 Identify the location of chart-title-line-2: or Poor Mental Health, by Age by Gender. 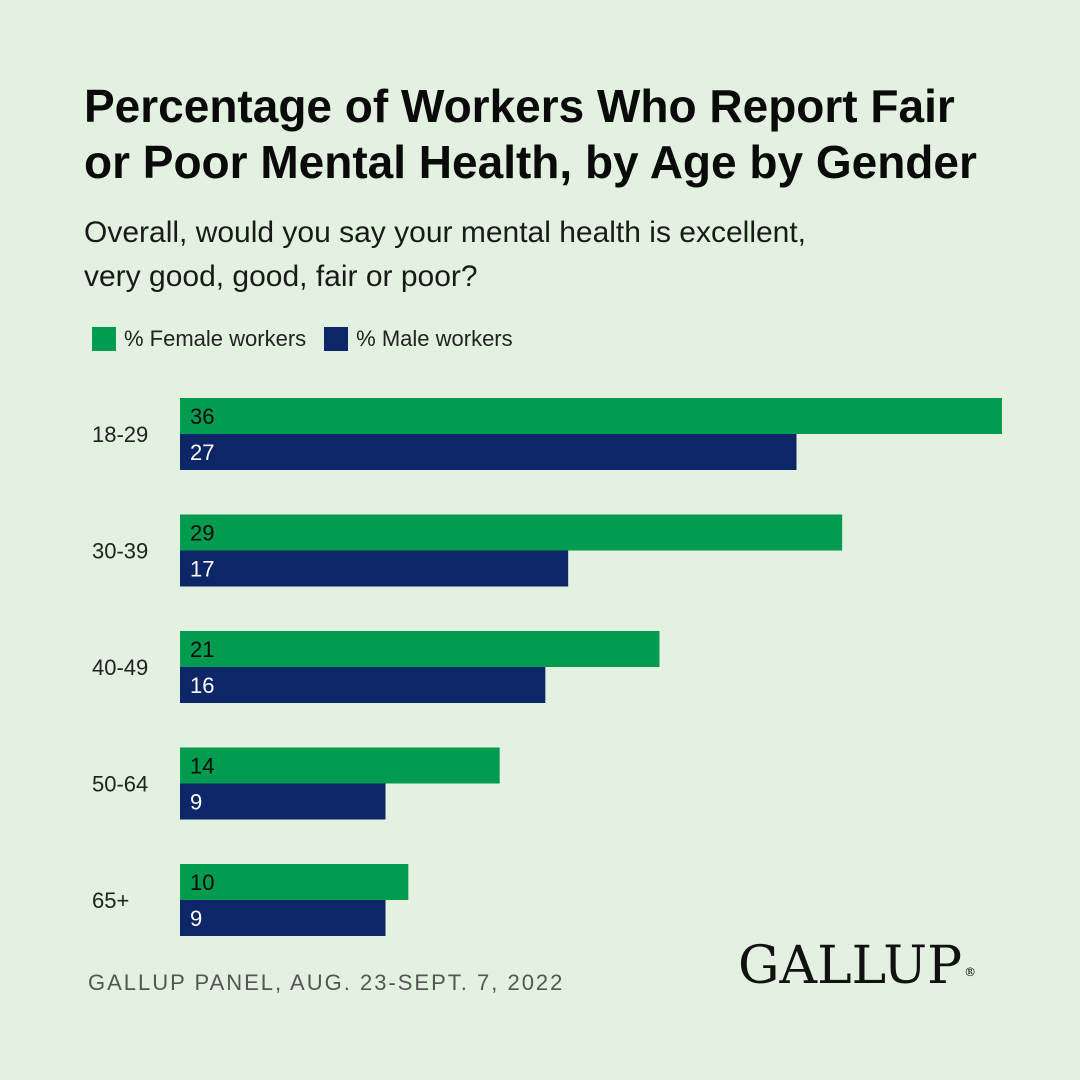
(530, 162).